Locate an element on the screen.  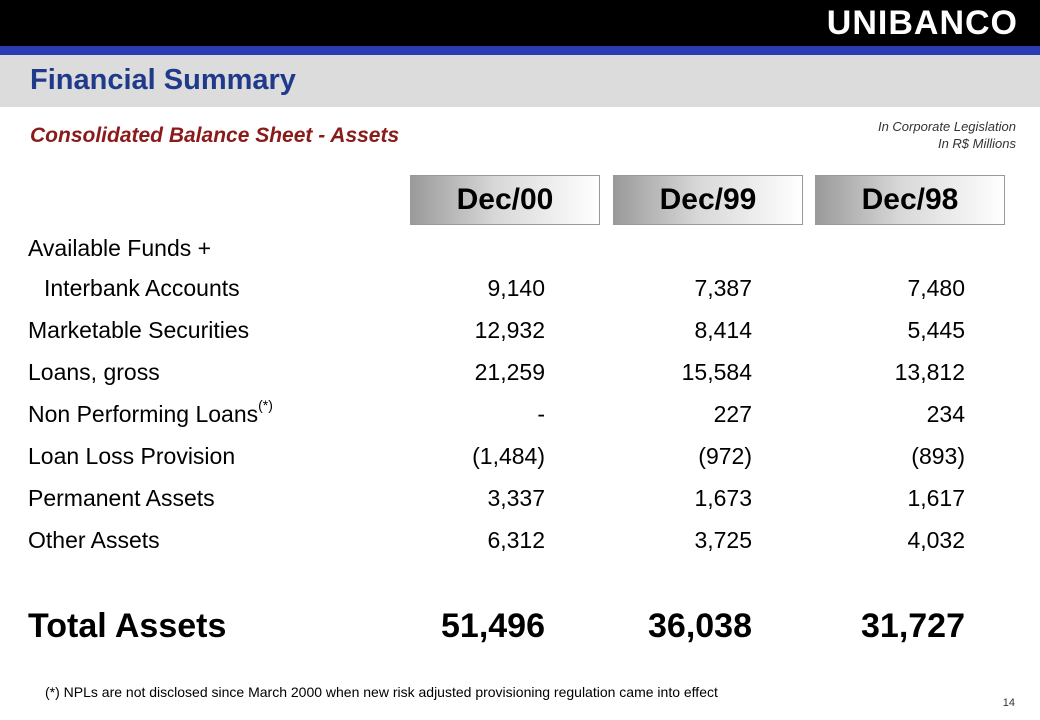
unibanco-logo: UNIBANCO is located at coordinates (922, 23).